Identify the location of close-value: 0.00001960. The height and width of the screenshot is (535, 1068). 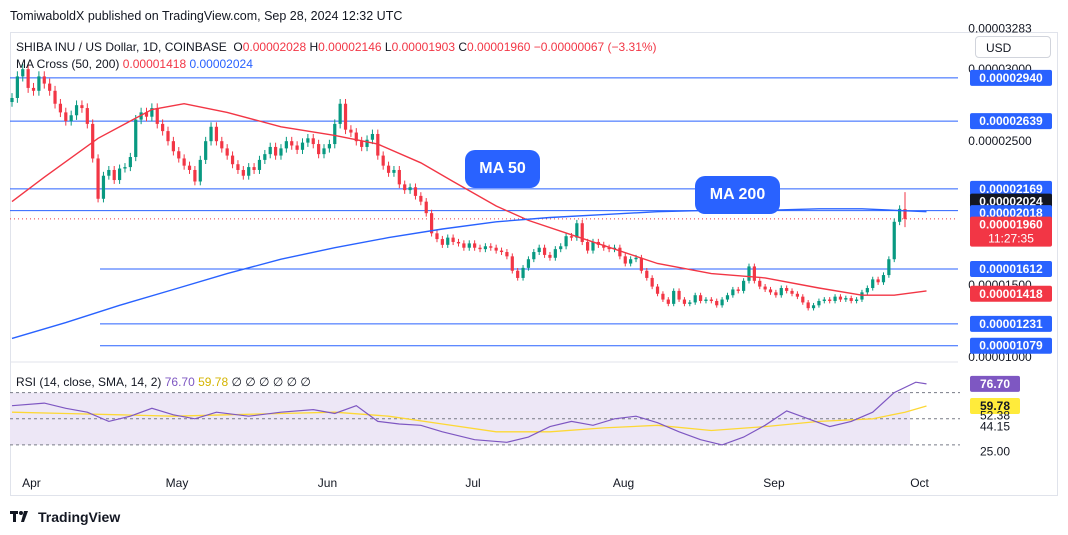
(499, 47).